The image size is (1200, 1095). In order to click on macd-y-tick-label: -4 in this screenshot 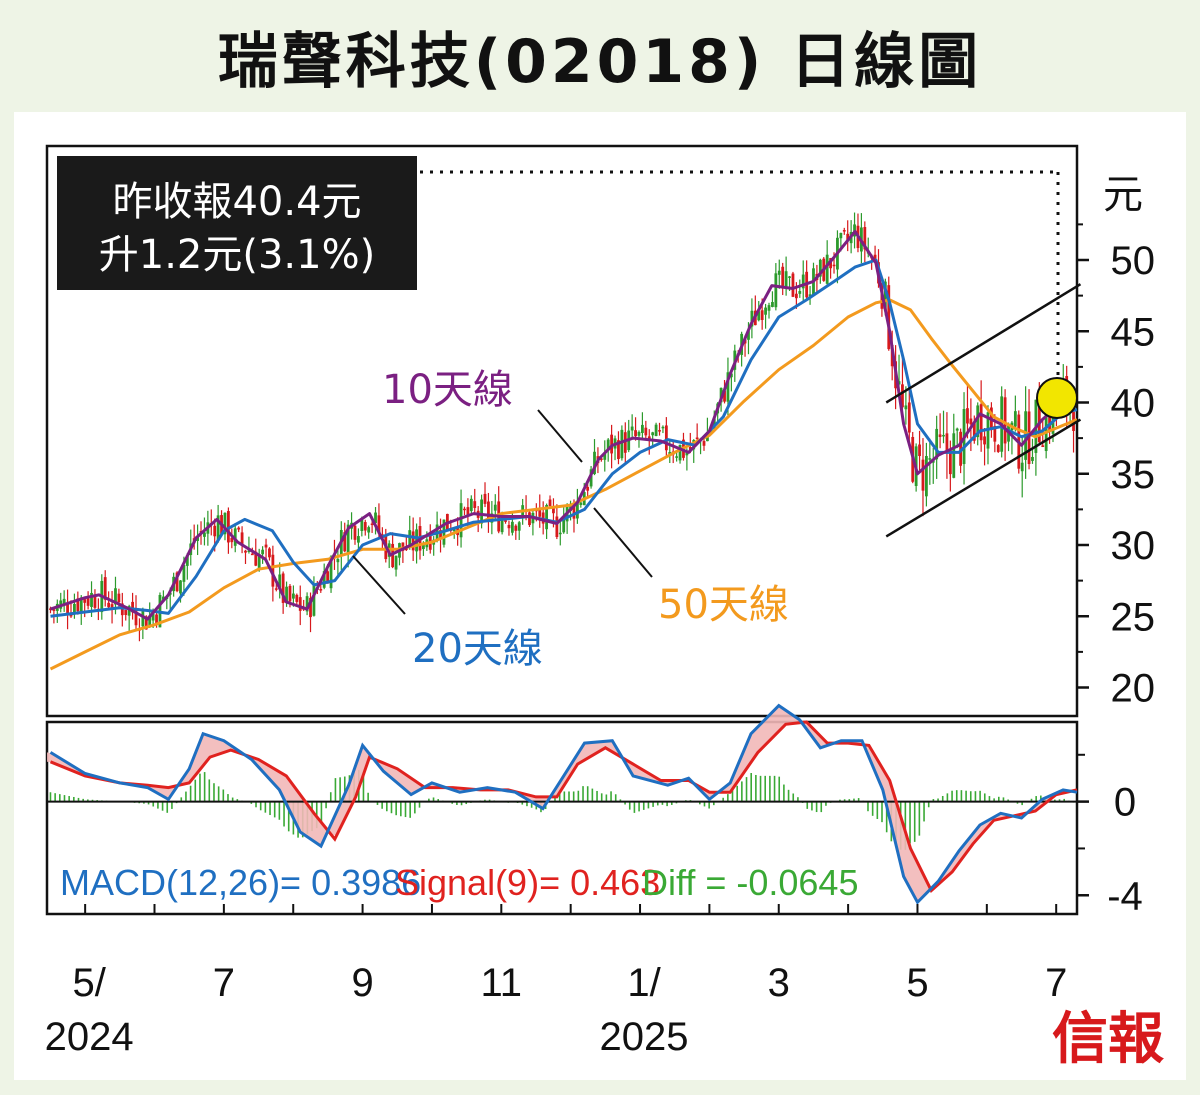, I will do `click(1125, 896)`.